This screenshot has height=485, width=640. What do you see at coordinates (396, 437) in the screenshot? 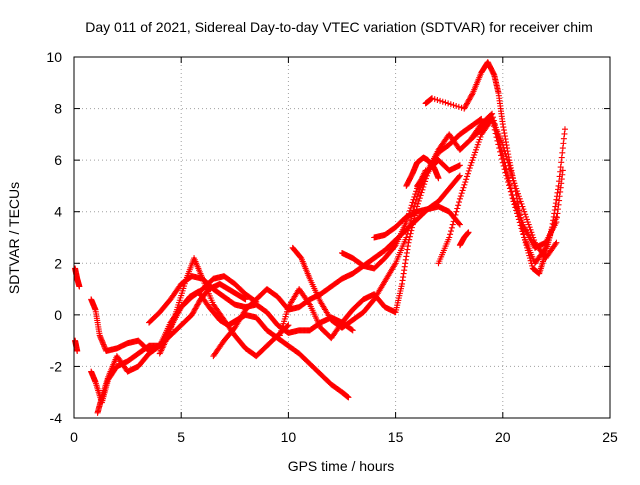
I see `x-tick-label: 15` at bounding box center [396, 437].